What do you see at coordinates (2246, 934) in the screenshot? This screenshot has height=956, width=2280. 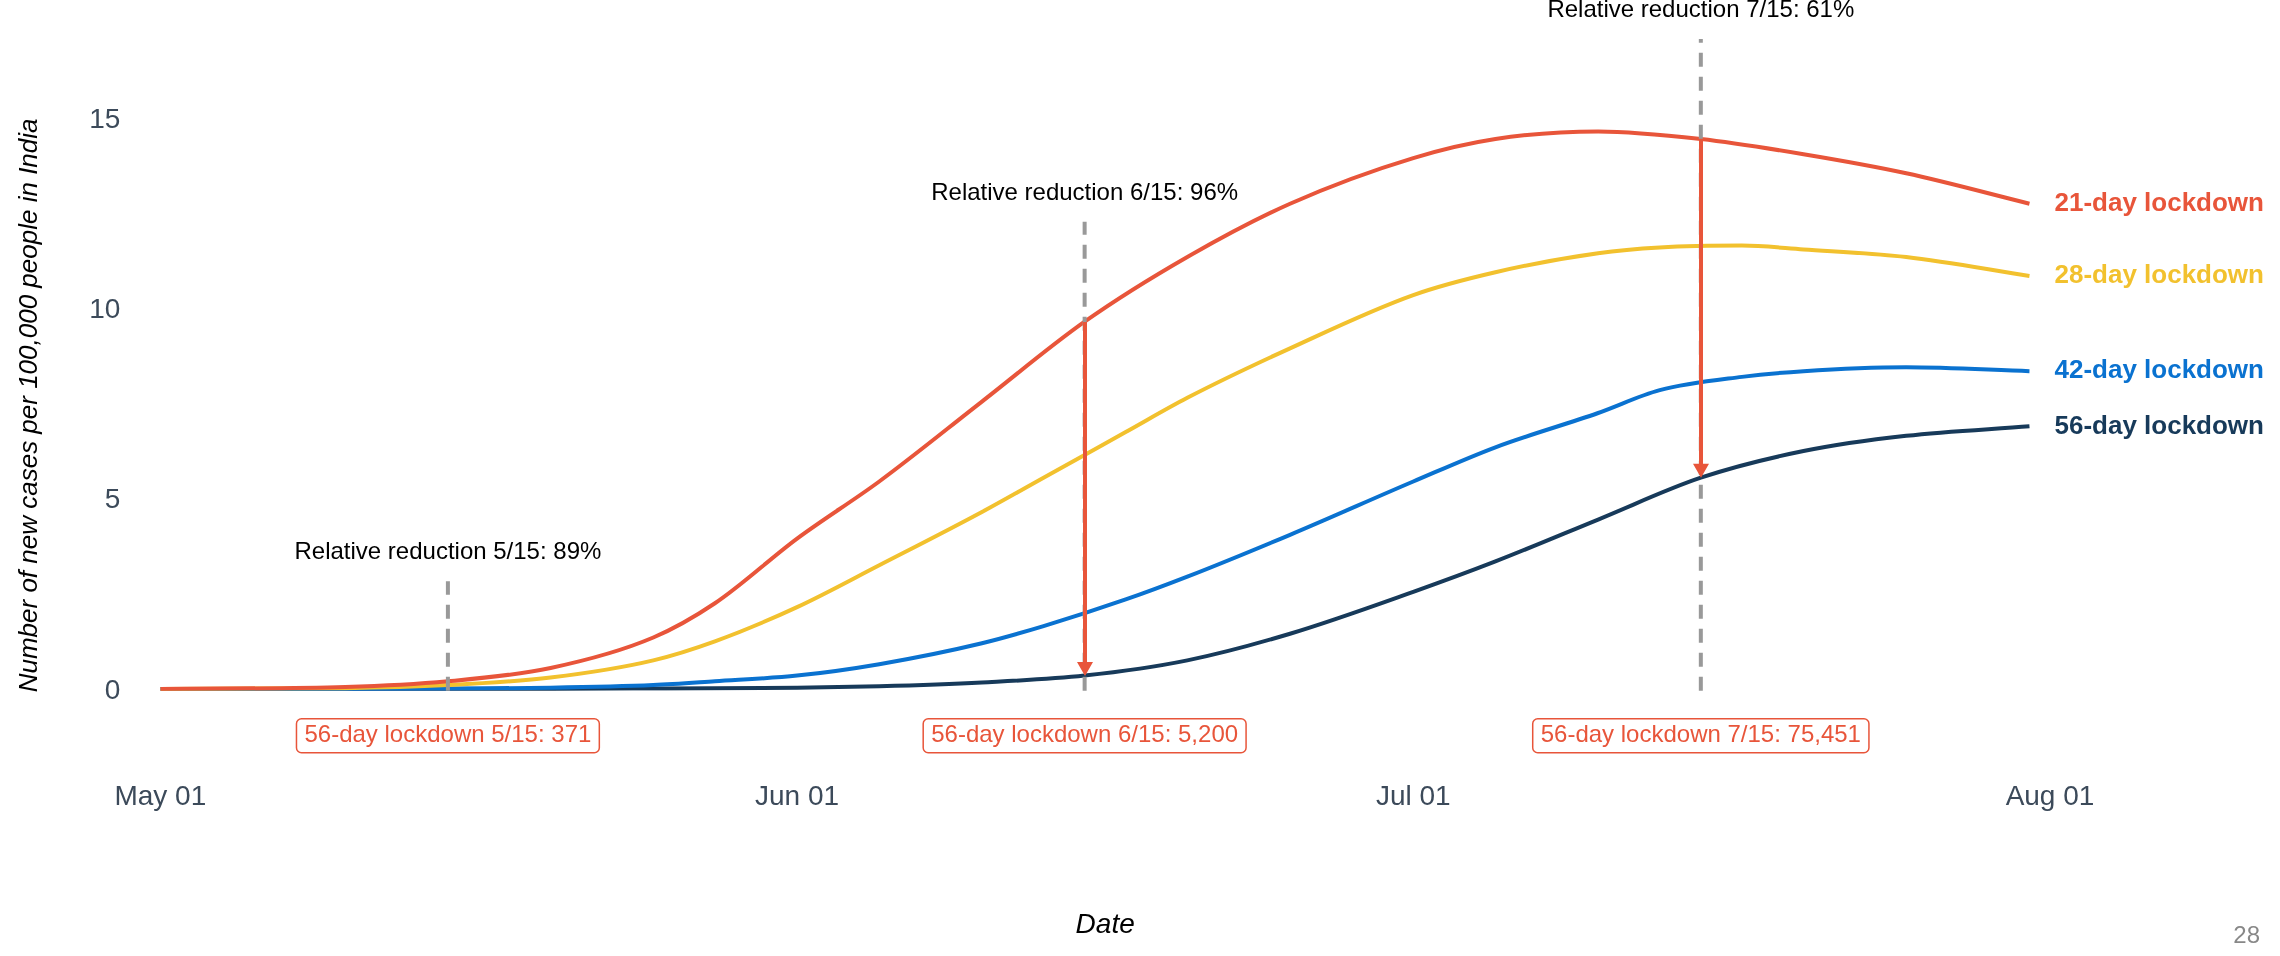 I see `text: 28` at bounding box center [2246, 934].